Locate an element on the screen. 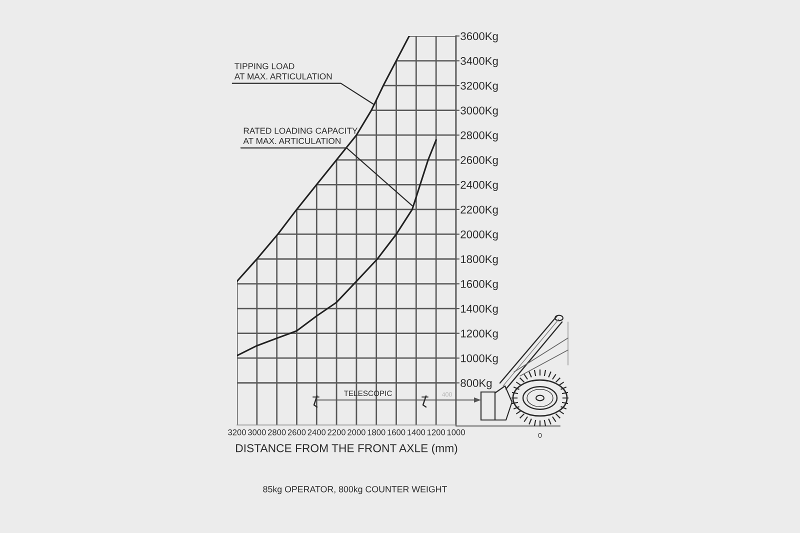 This screenshot has width=800, height=533. x-tick-label: 2400 is located at coordinates (317, 432).